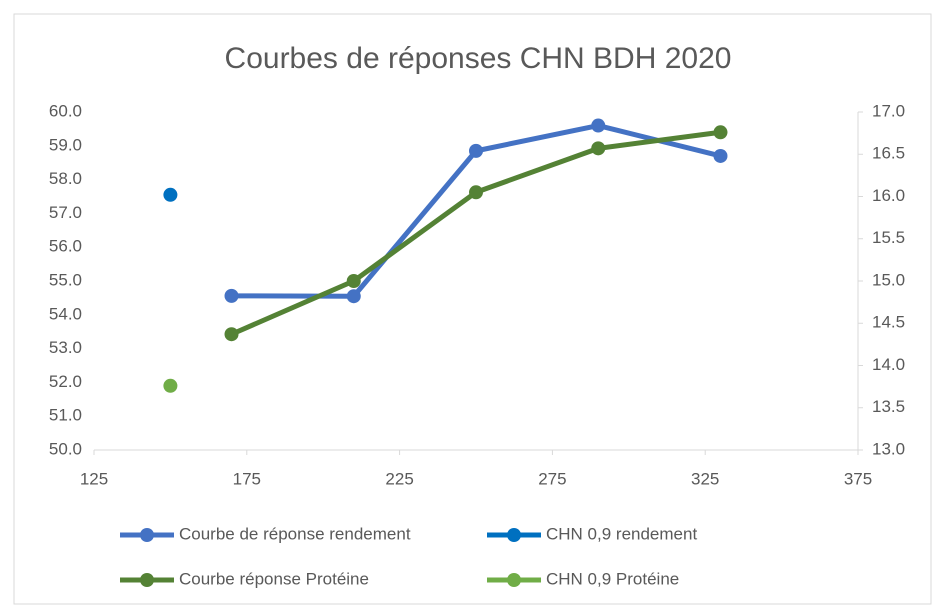 The height and width of the screenshot is (606, 933). I want to click on y-tick-label: 60.0, so click(65, 110).